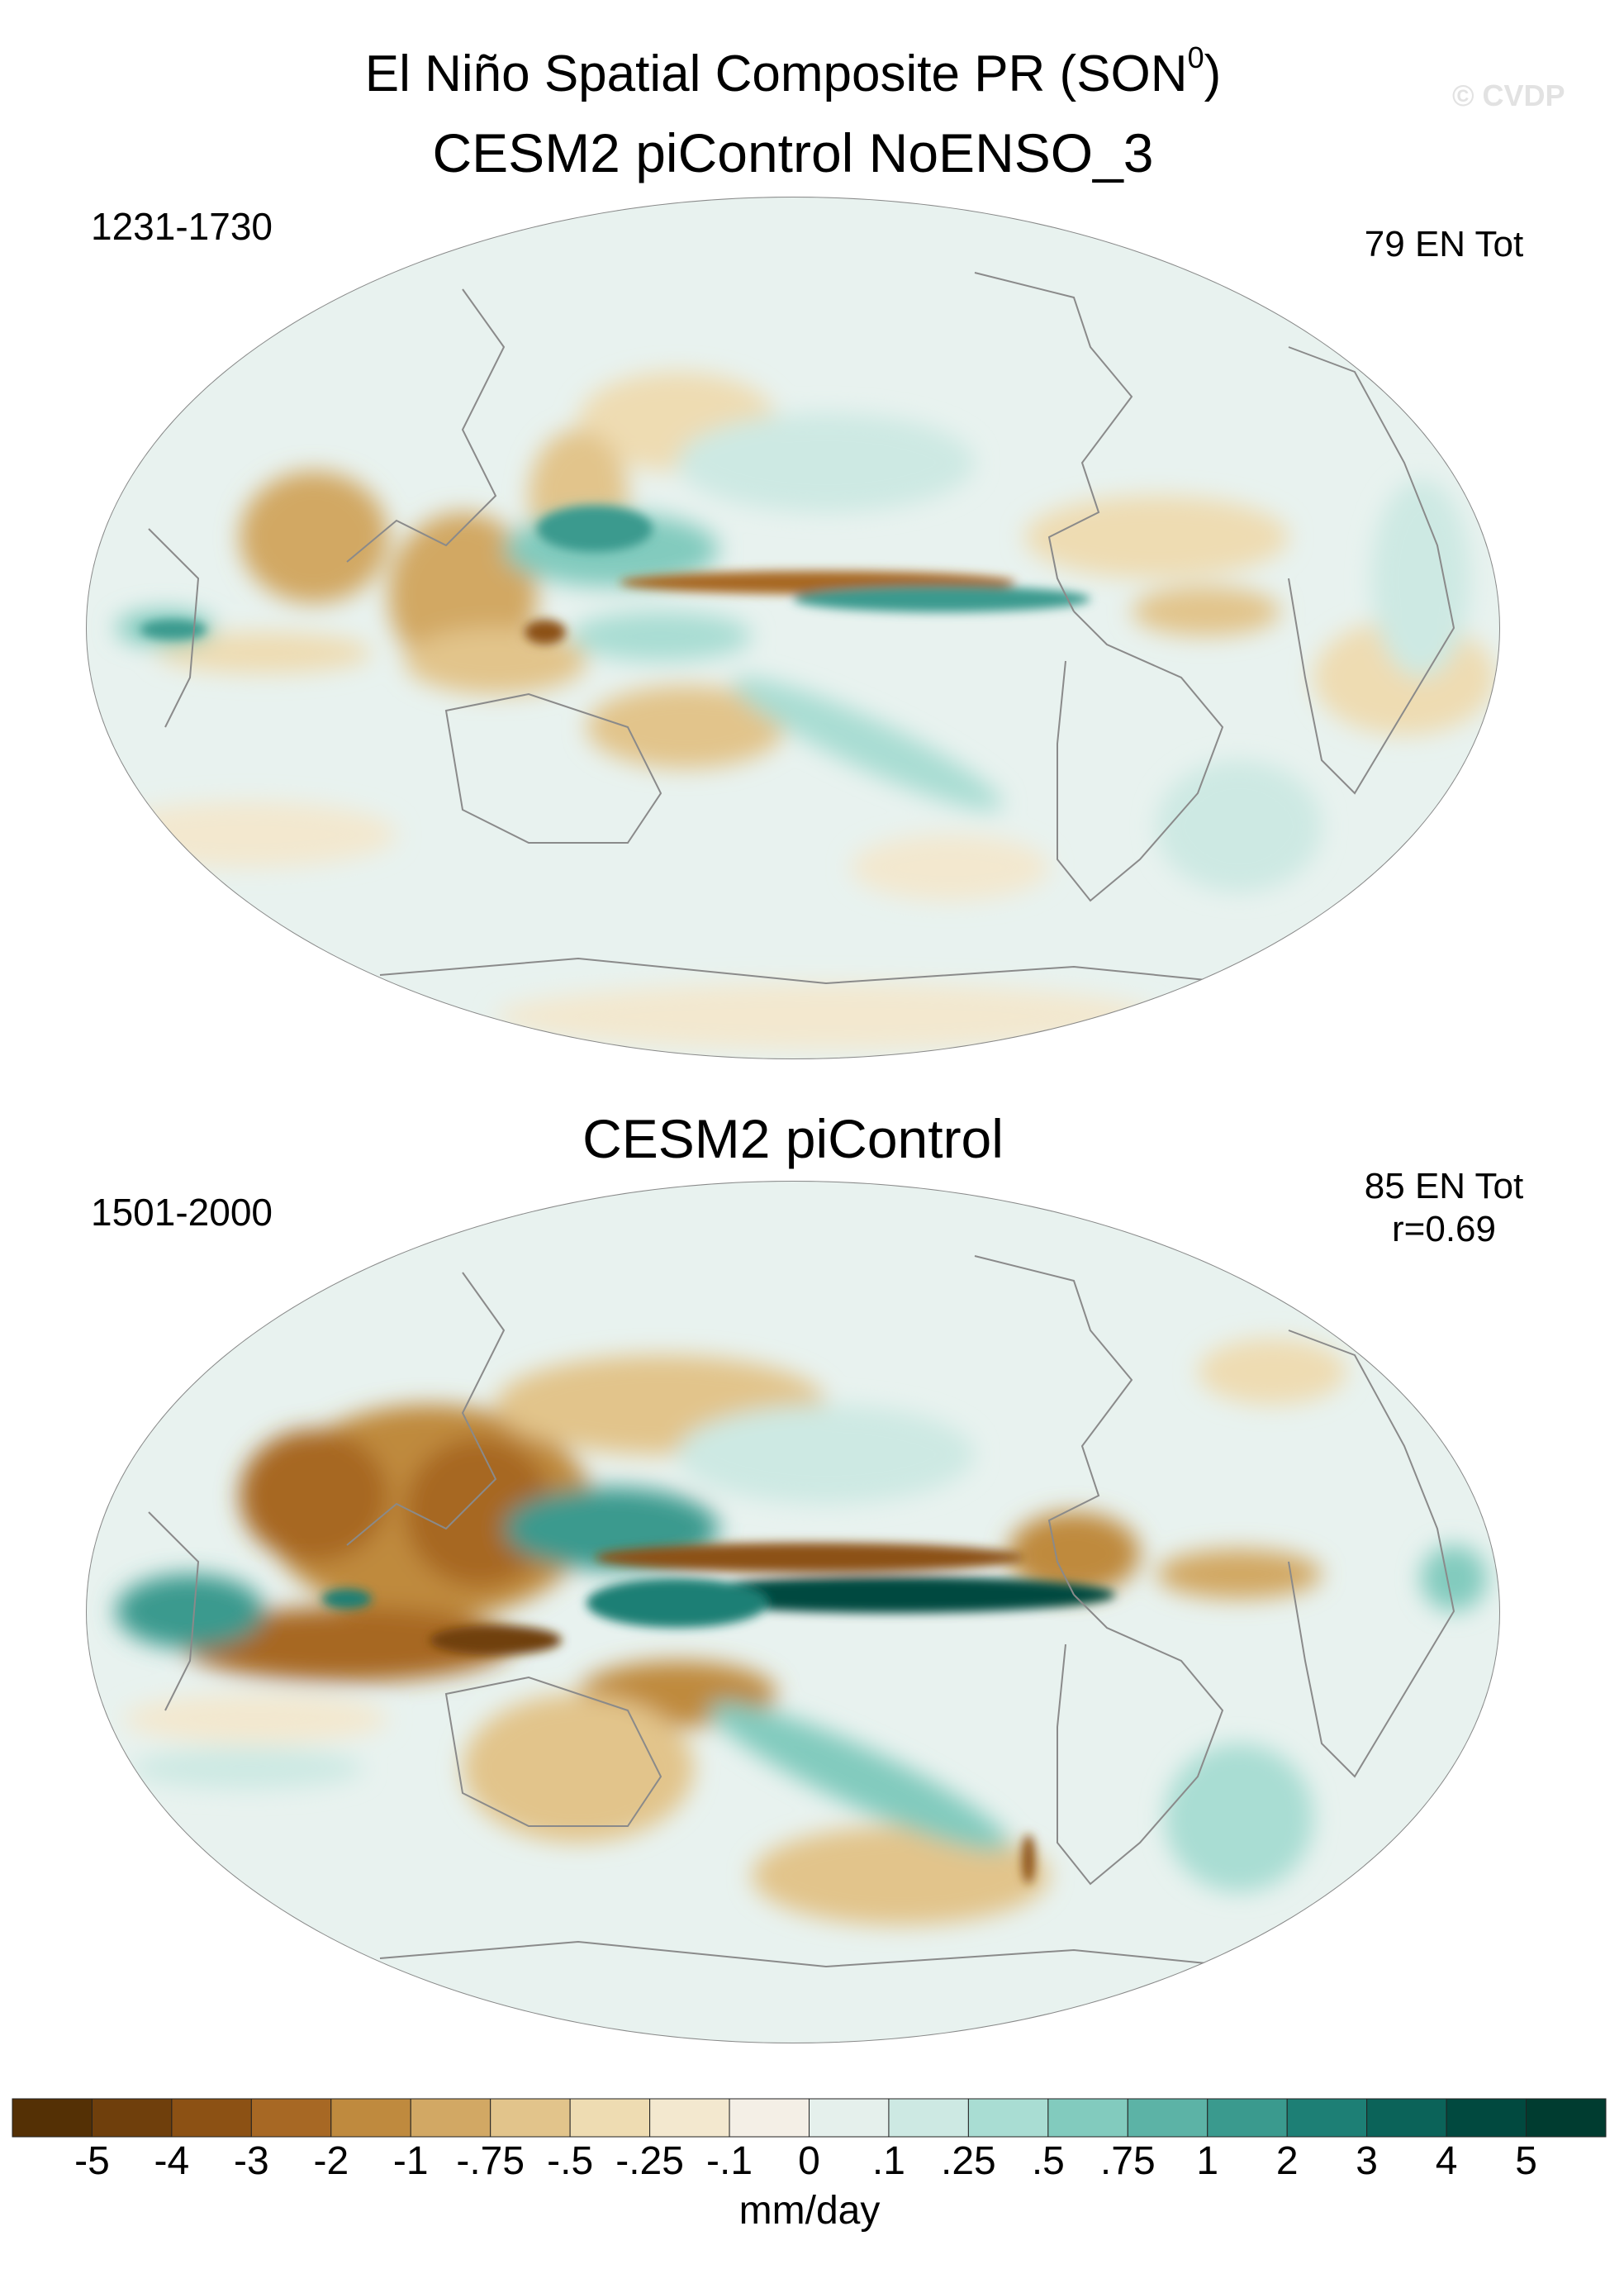  Describe the element at coordinates (793, 152) in the screenshot. I see `panel-1-title: CESM2 piControl NoENSO_3` at that location.